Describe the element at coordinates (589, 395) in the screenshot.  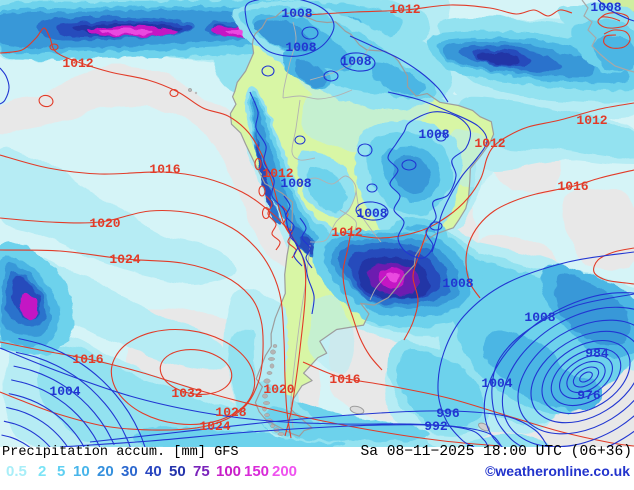
I see `svg-text: 976` at that location.